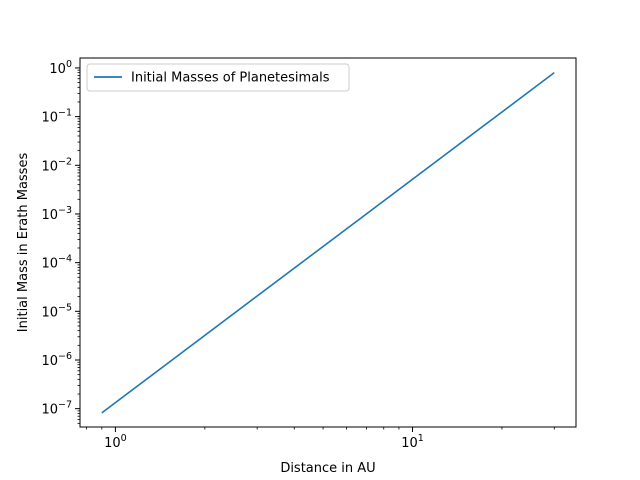 The image size is (640, 480). I want to click on legend-label: Initial Masses of Planetesimals, so click(230, 78).